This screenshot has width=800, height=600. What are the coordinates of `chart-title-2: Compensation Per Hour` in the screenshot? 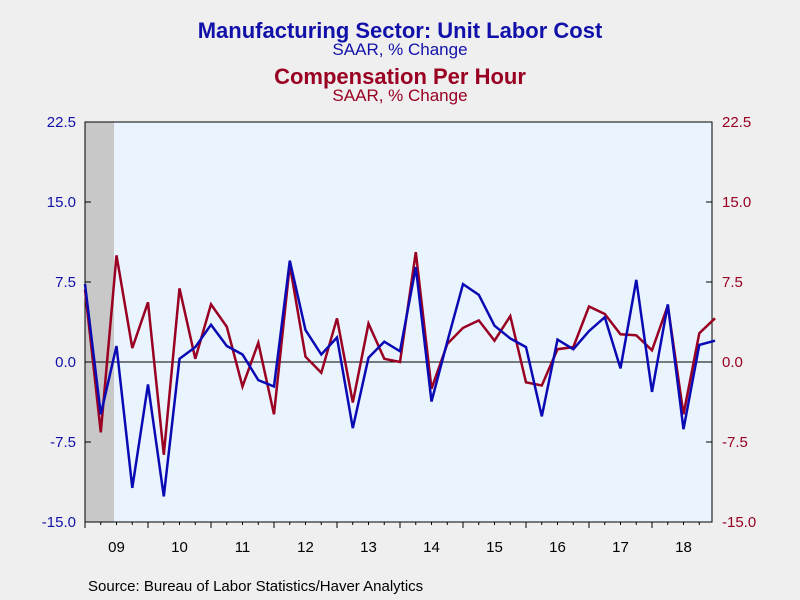 It's located at (400, 76).